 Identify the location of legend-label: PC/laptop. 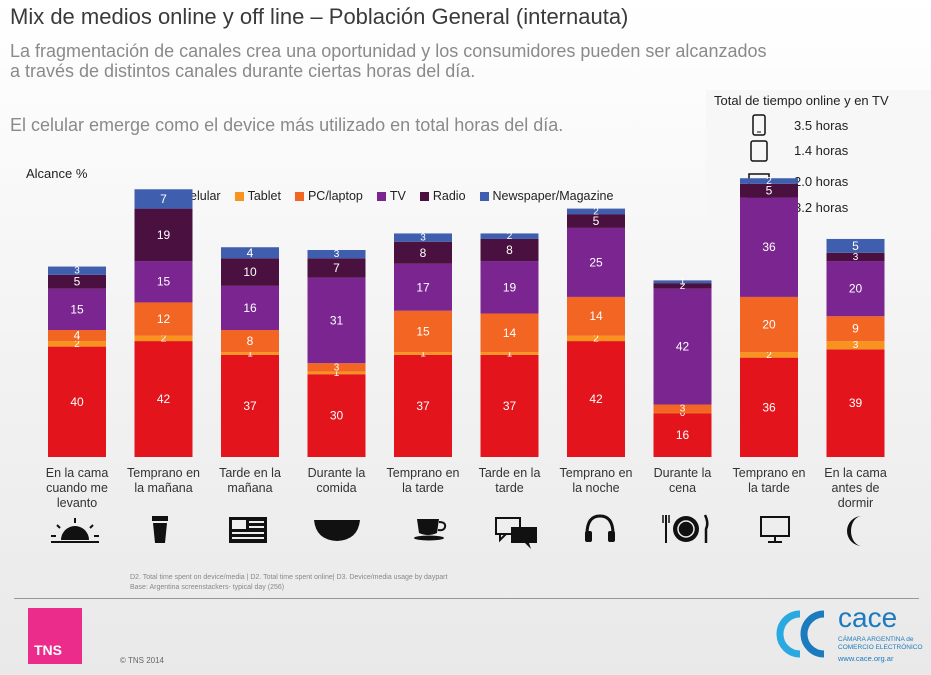
(335, 196).